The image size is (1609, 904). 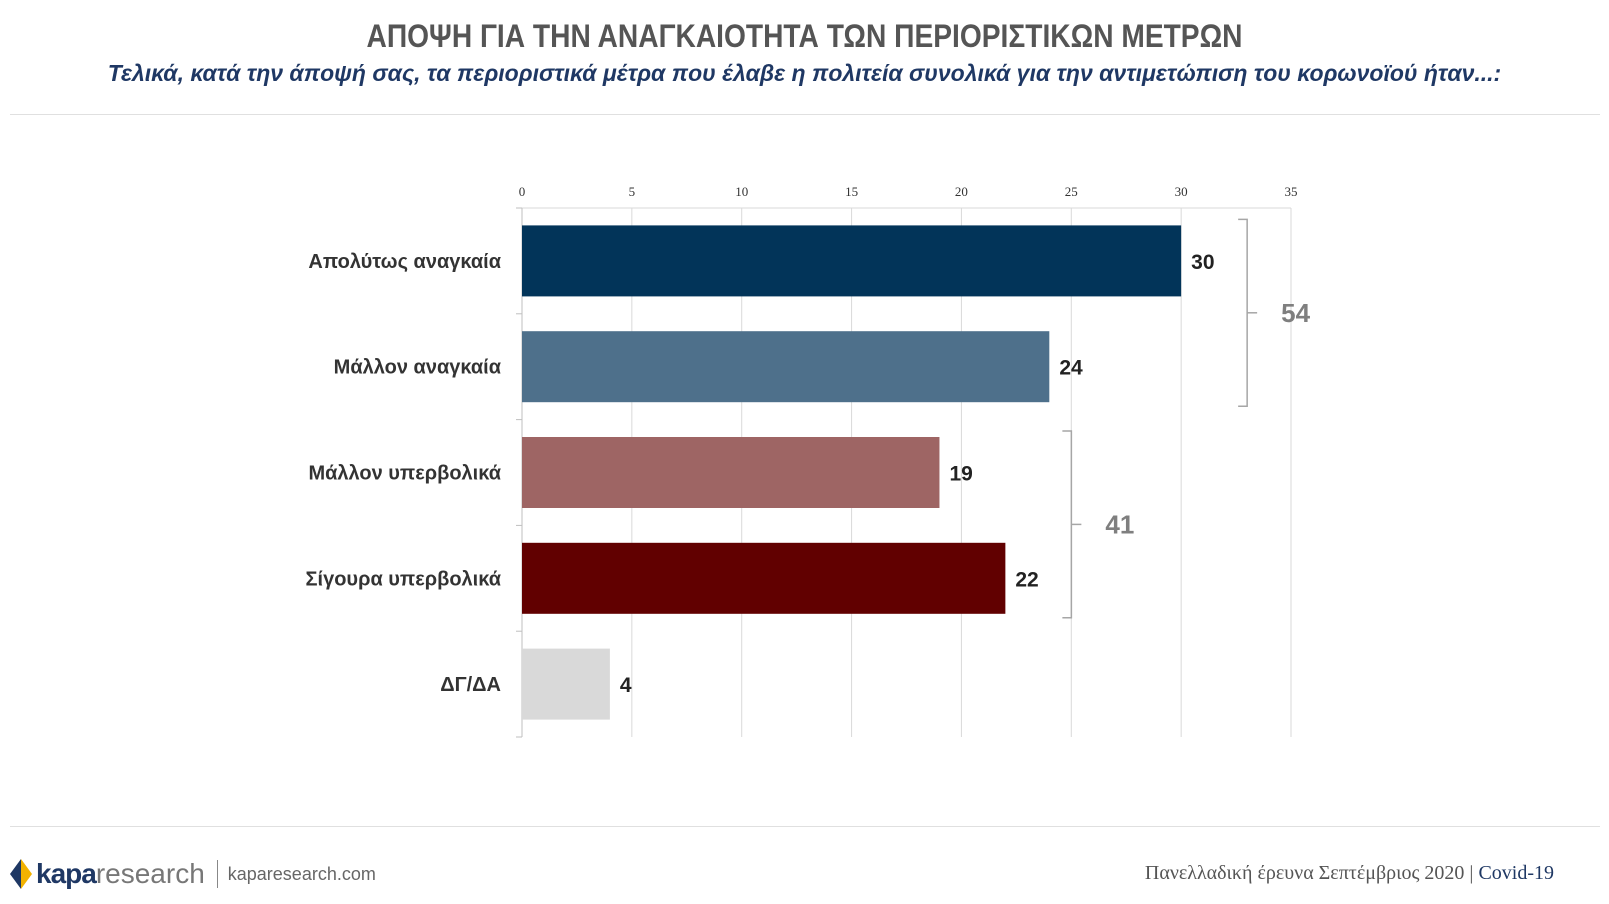 What do you see at coordinates (150, 873) in the screenshot?
I see `brand-research: research` at bounding box center [150, 873].